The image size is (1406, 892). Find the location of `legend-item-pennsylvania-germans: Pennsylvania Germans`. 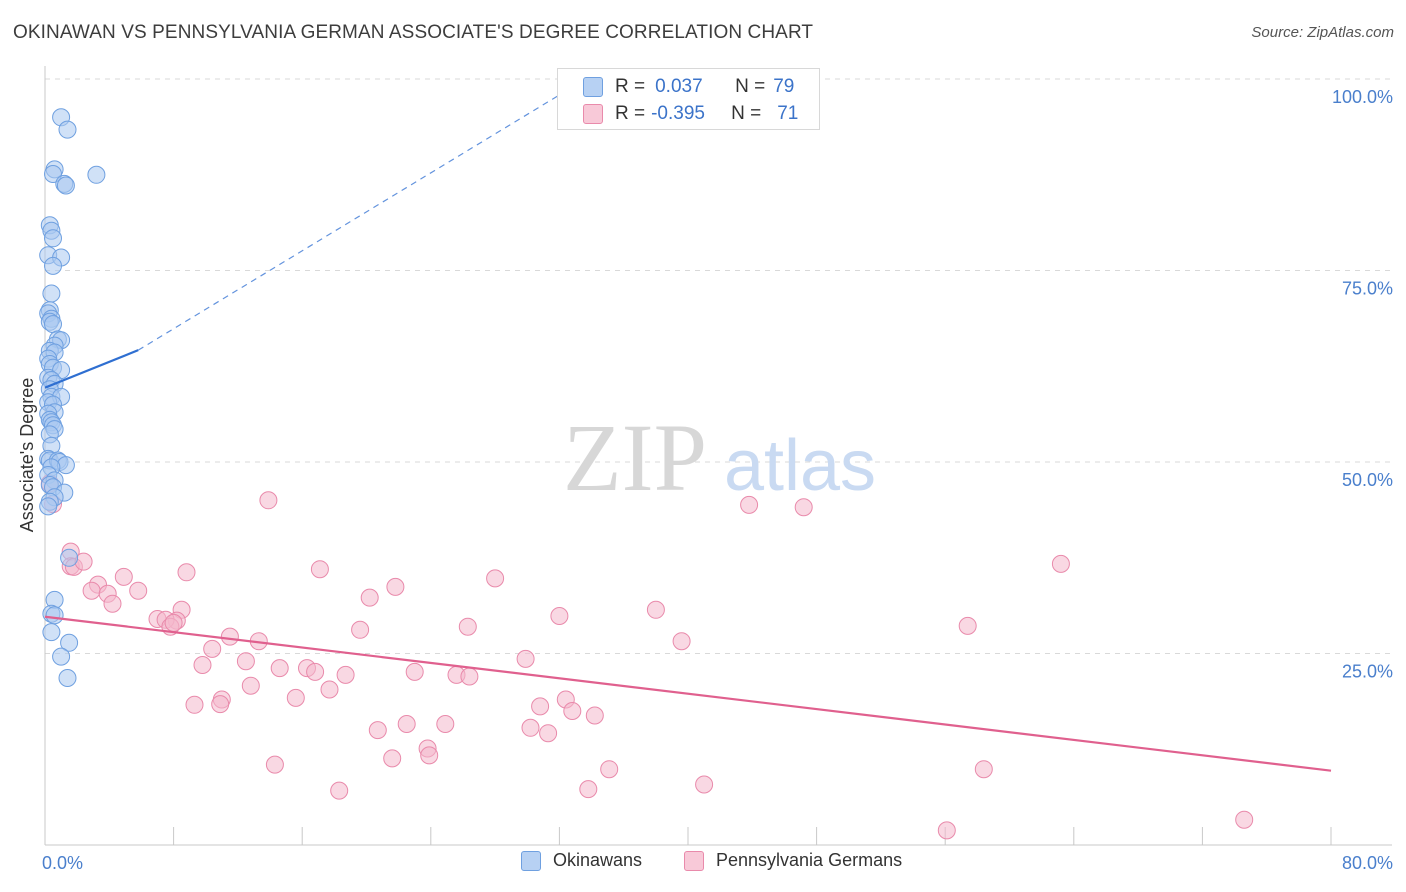

legend-item-pennsylvania-germans: Pennsylvania Germans is located at coordinates (793, 860).